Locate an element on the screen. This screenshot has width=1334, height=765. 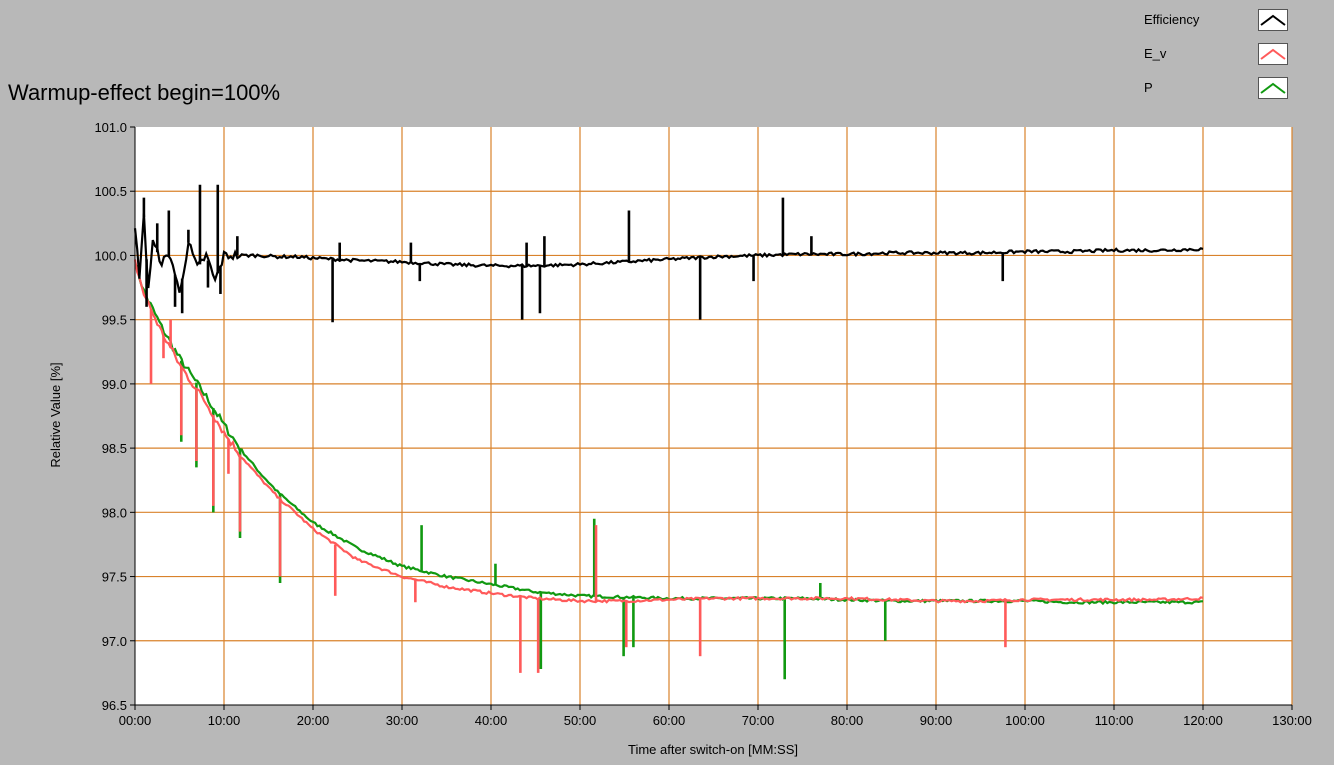
x-tick-label: 70:00 is located at coordinates (758, 720).